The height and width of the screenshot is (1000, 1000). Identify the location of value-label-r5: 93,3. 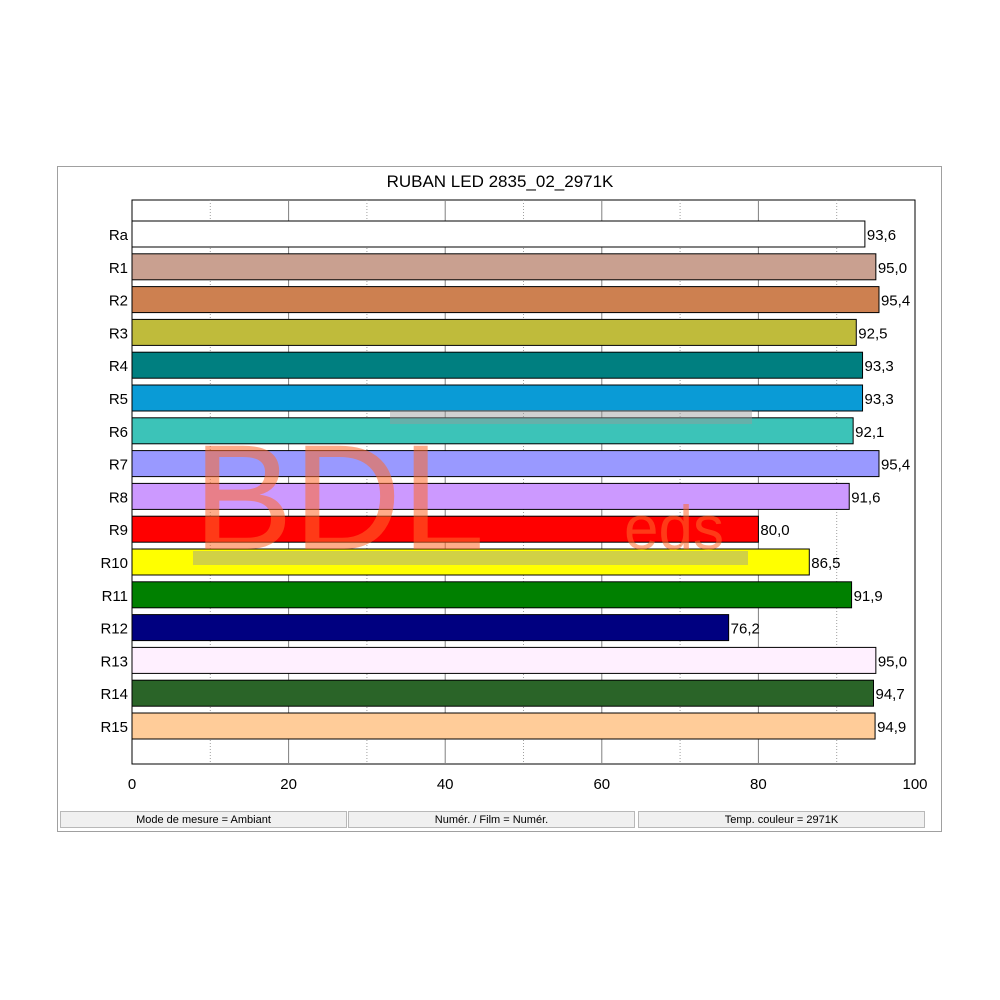
(879, 399).